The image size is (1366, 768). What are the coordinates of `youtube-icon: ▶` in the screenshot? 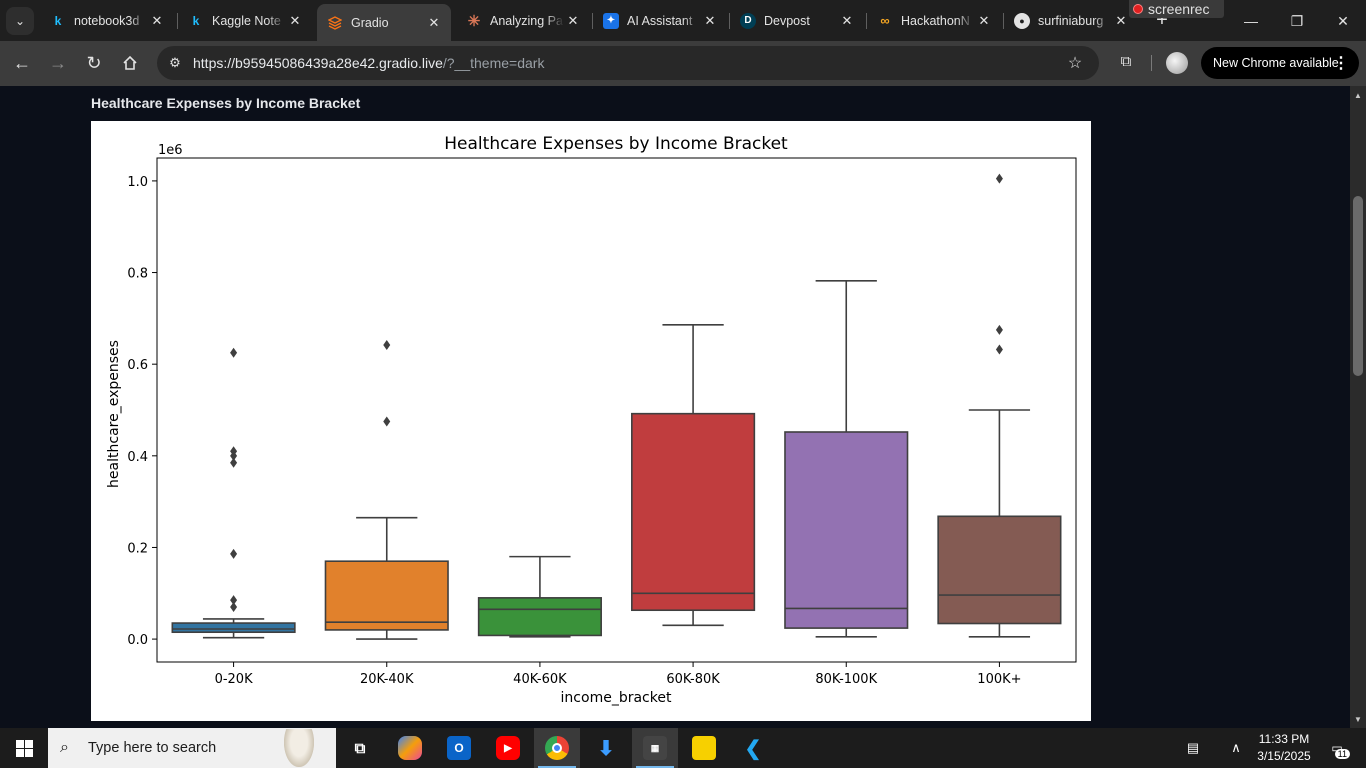 It's located at (508, 748).